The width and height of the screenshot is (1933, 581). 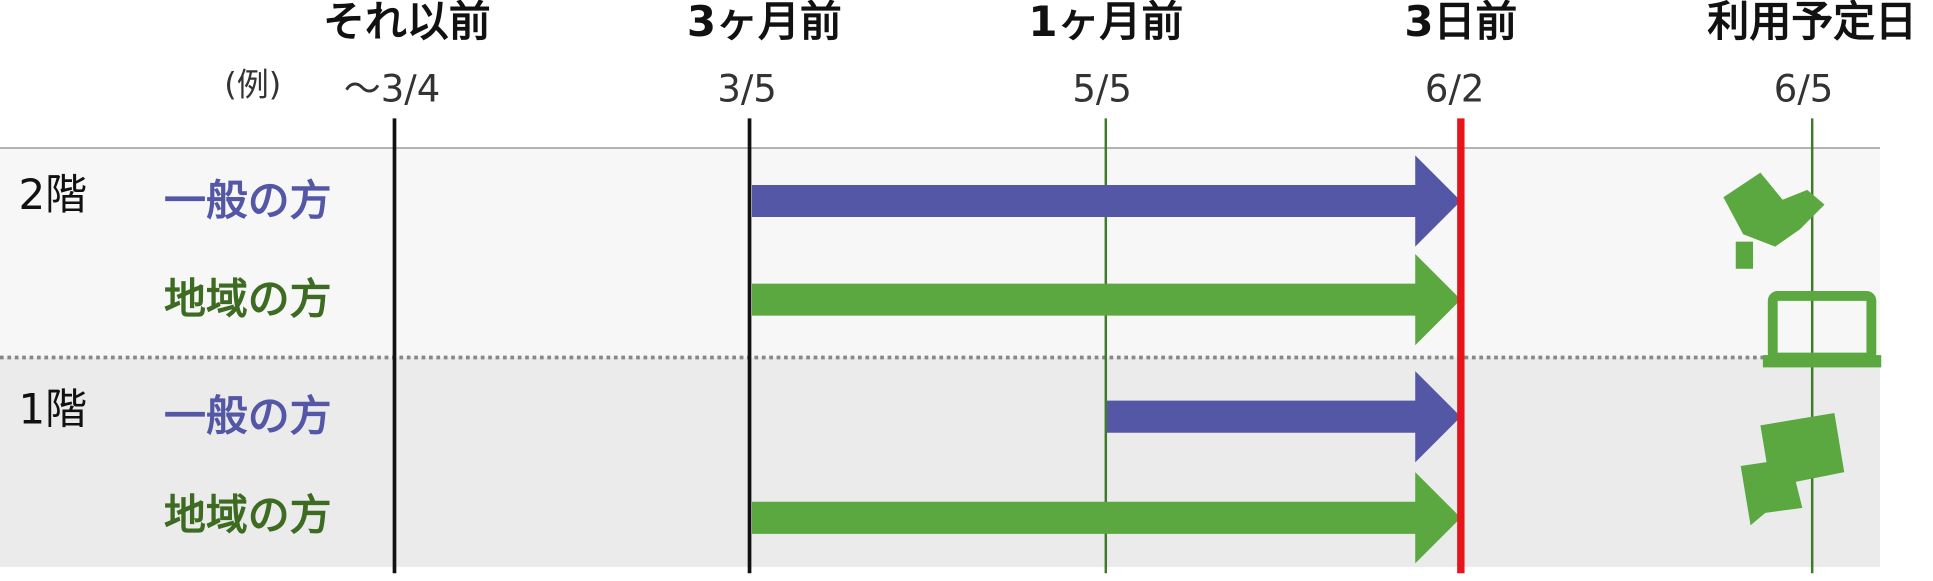 What do you see at coordinates (52, 194) in the screenshot?
I see `floor-label: 2階` at bounding box center [52, 194].